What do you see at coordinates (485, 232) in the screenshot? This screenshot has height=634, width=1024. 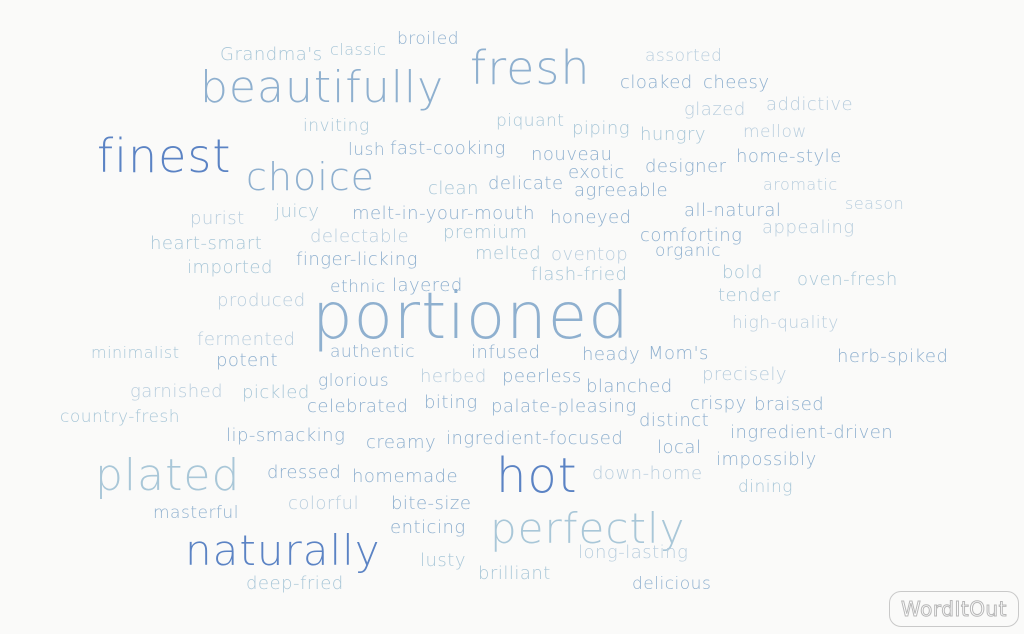 I see `cloud-word: premium` at bounding box center [485, 232].